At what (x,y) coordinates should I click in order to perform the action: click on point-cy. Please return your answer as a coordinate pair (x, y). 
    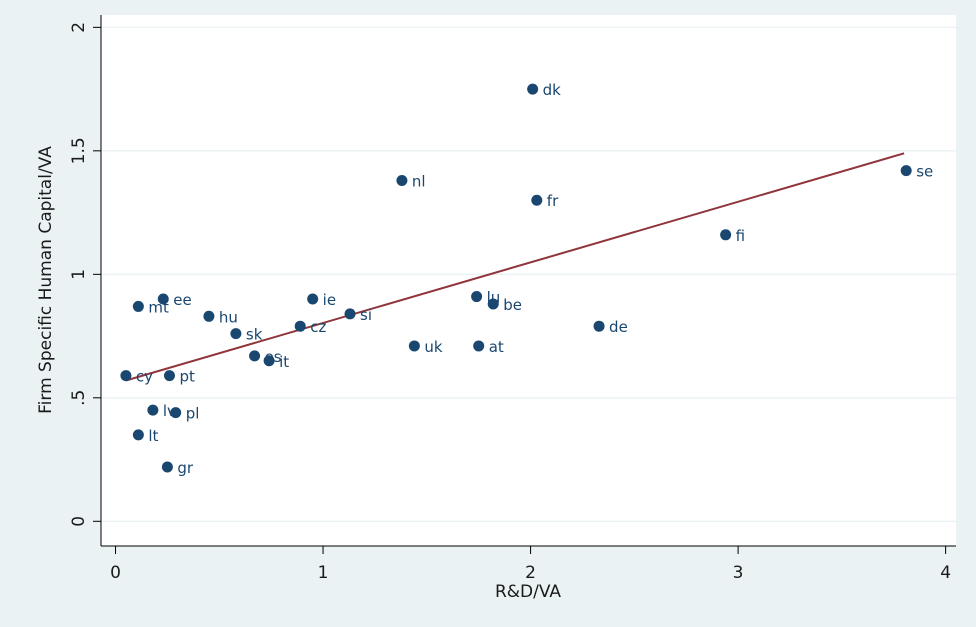
    Looking at the image, I should click on (126, 376).